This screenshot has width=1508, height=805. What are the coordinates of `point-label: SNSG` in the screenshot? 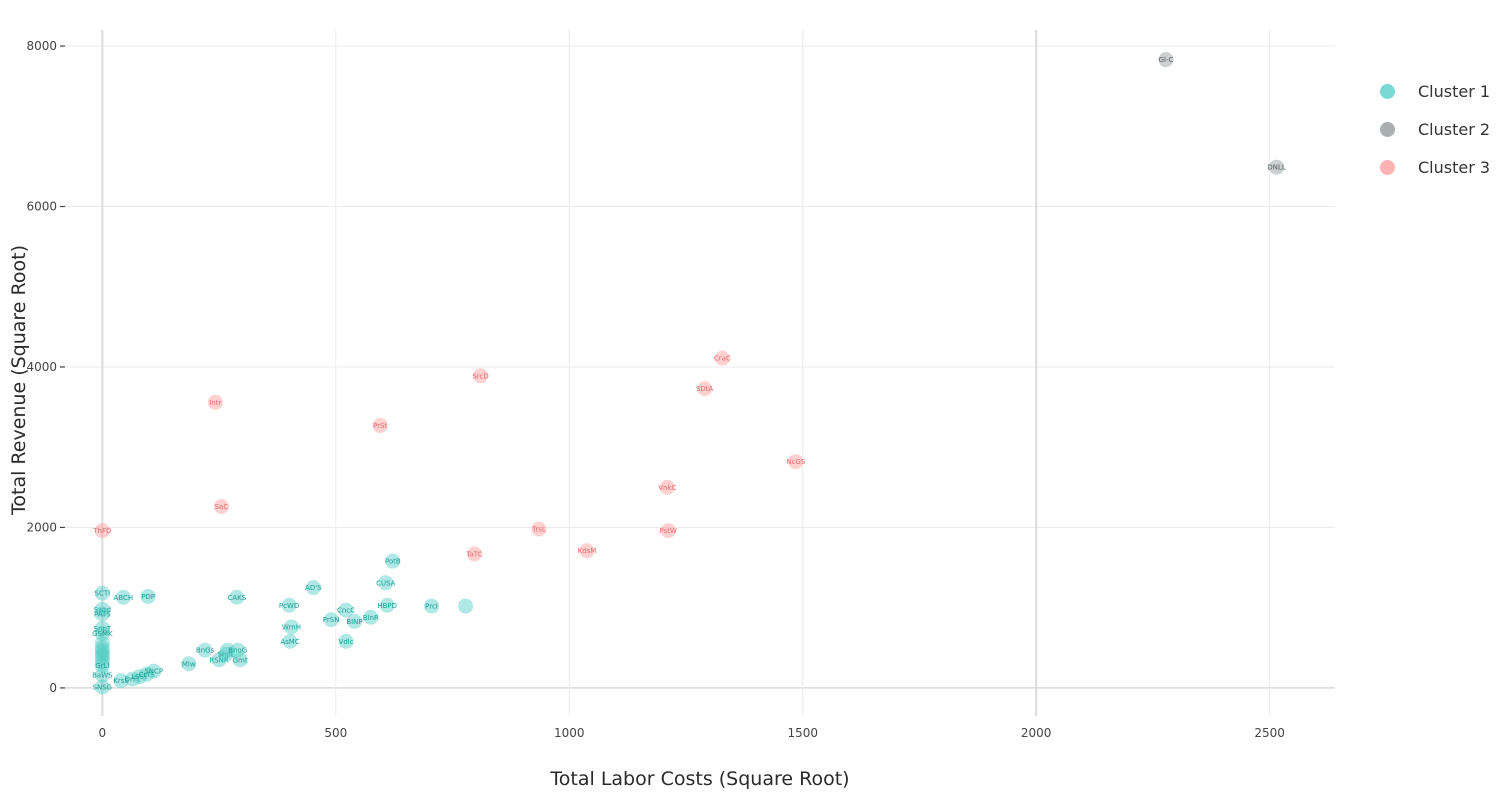 It's located at (103, 688).